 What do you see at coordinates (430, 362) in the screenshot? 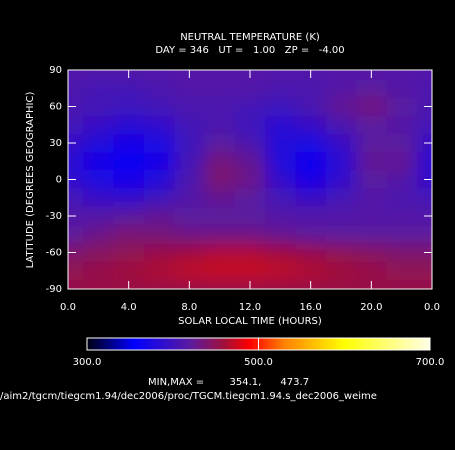
I see `colorbar-tick-label: 700.0` at bounding box center [430, 362].